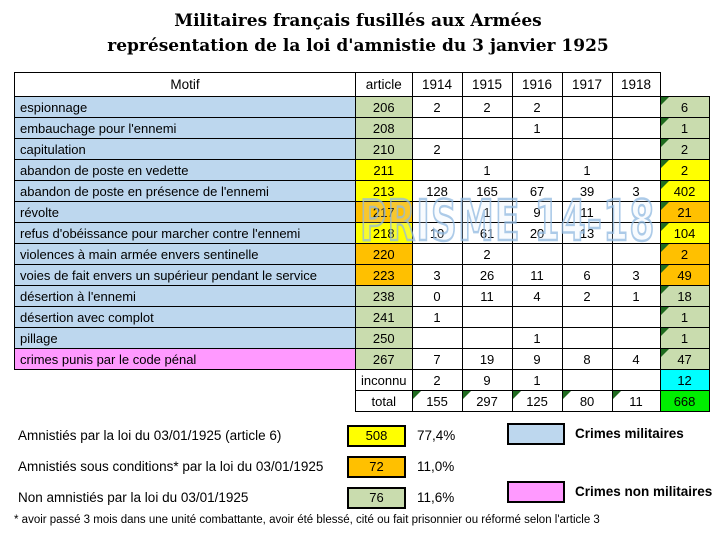 The image size is (716, 548). What do you see at coordinates (684, 380) in the screenshot?
I see `inconnu-total-cell: 12` at bounding box center [684, 380].